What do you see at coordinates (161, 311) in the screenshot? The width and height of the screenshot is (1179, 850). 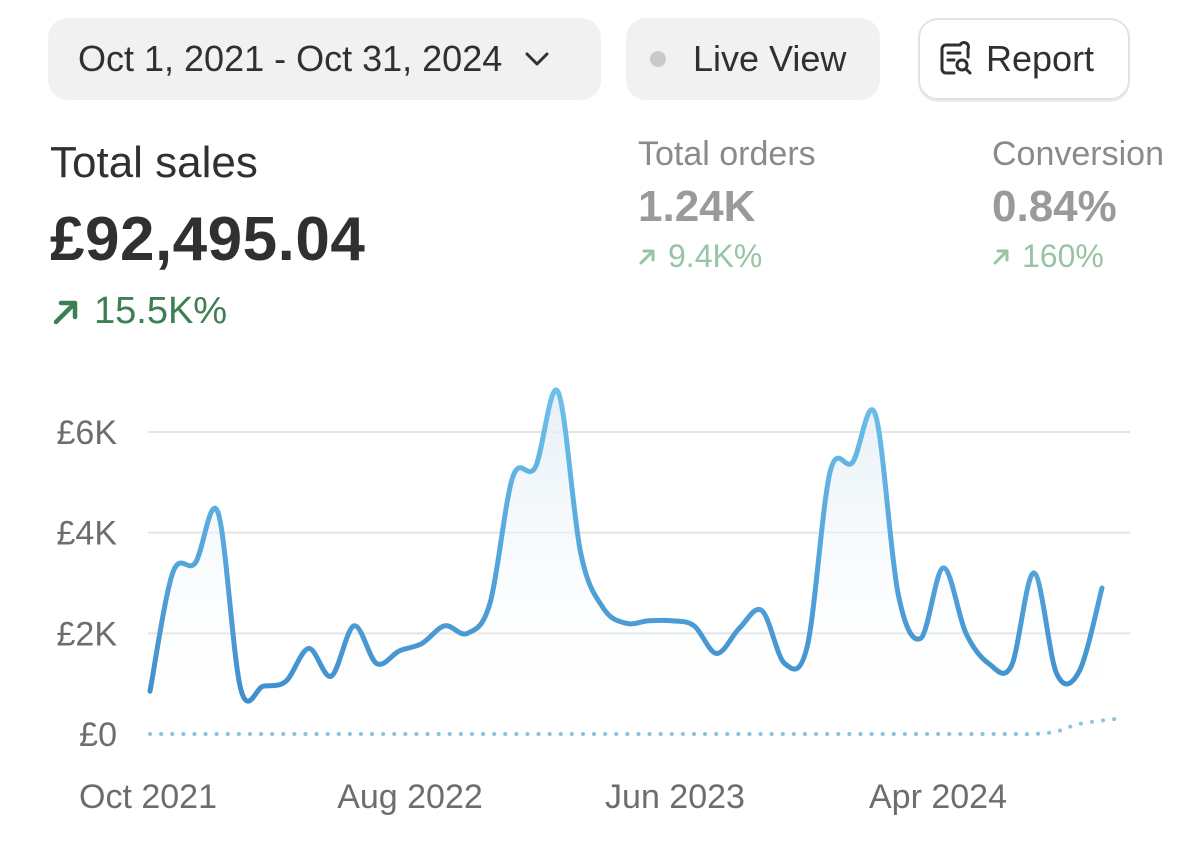 I see `total-sales-change-value: 15.5K%` at bounding box center [161, 311].